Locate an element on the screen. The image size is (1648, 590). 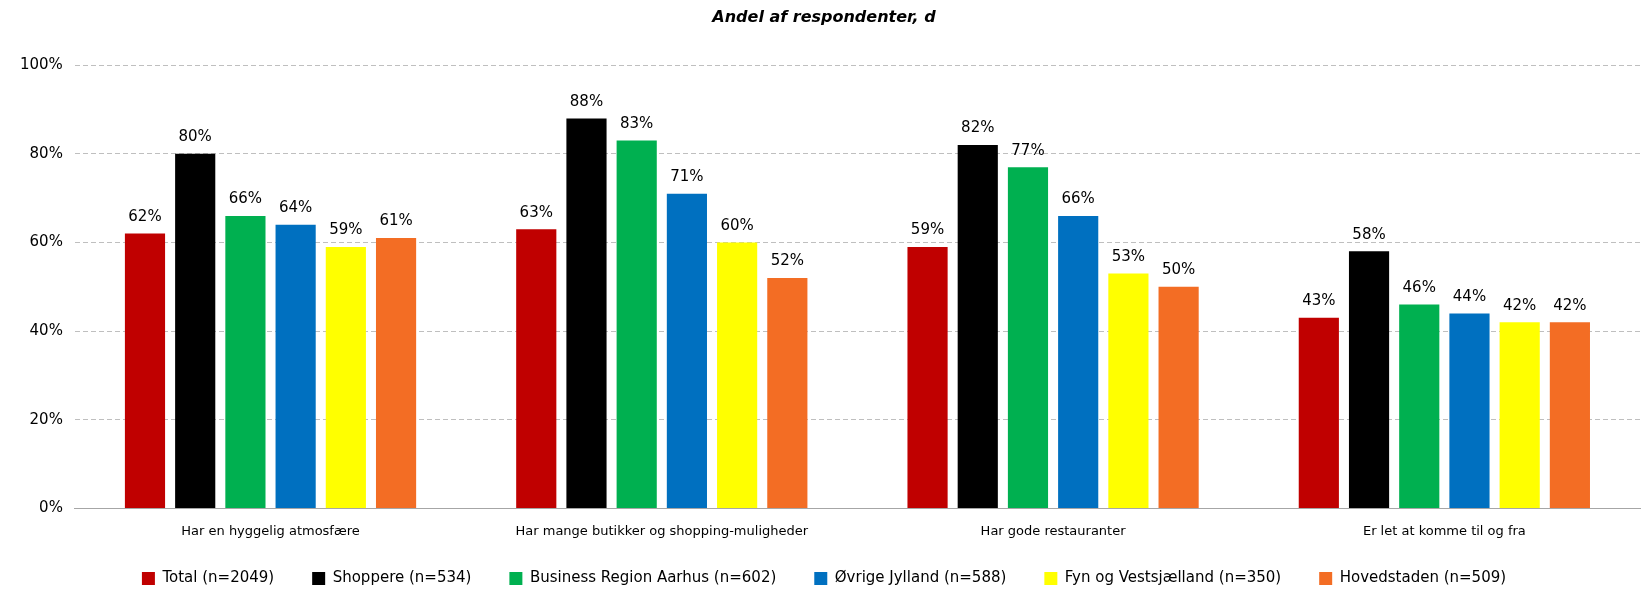
data-label: 62% is located at coordinates (145, 216).